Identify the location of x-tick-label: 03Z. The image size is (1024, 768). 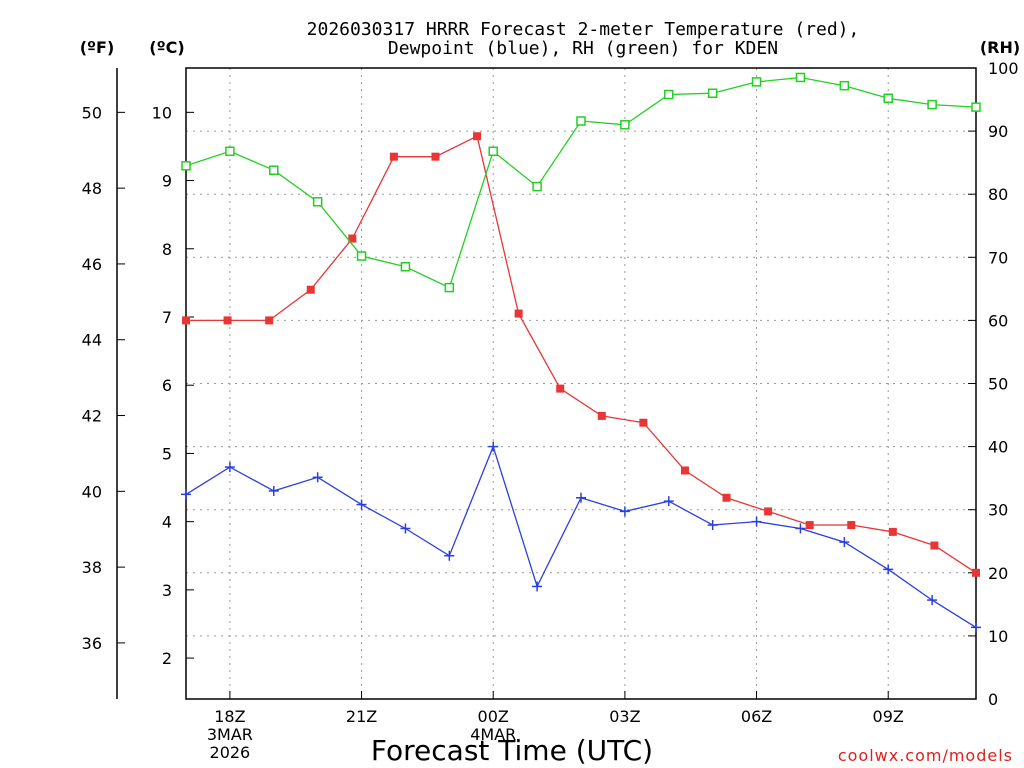
(624, 716).